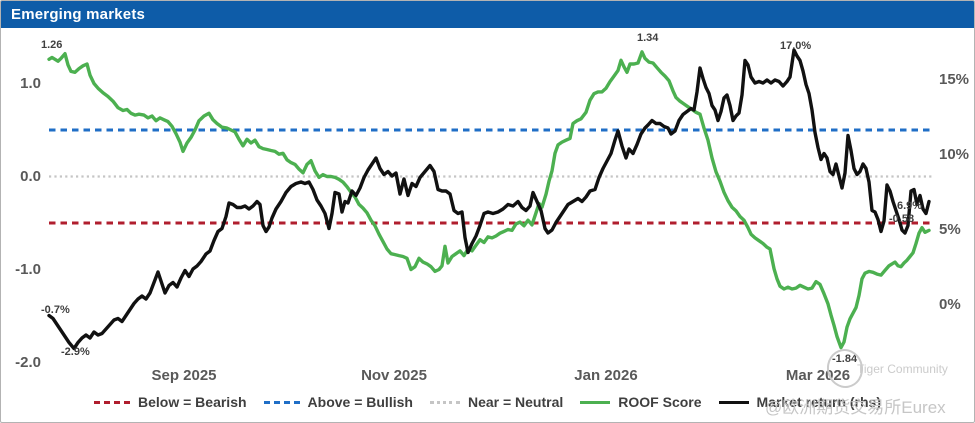  What do you see at coordinates (902, 369) in the screenshot?
I see `tiger-community-watermark: Tiger Community` at bounding box center [902, 369].